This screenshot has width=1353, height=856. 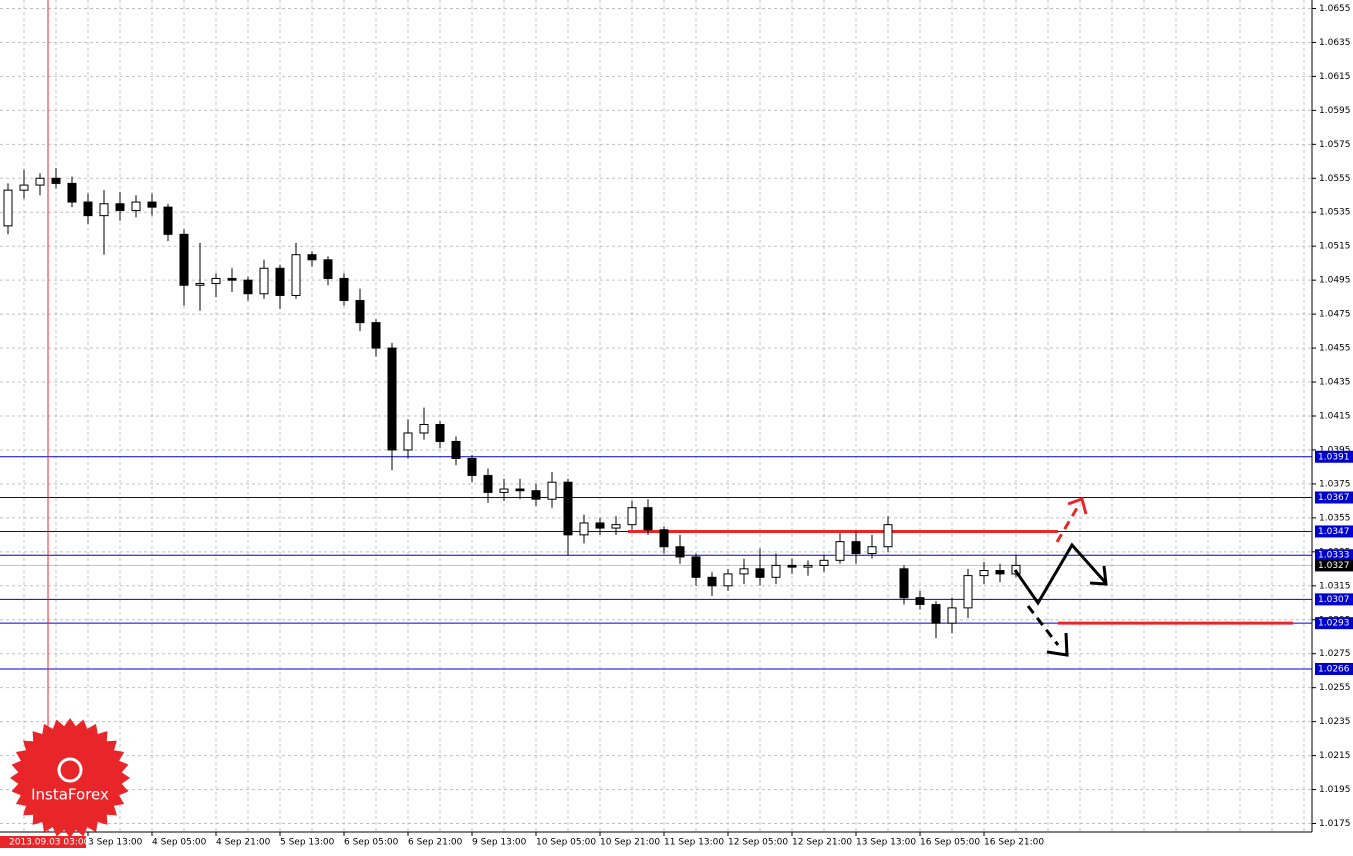 What do you see at coordinates (1335, 349) in the screenshot?
I see `y-tick-label: 1.0455` at bounding box center [1335, 349].